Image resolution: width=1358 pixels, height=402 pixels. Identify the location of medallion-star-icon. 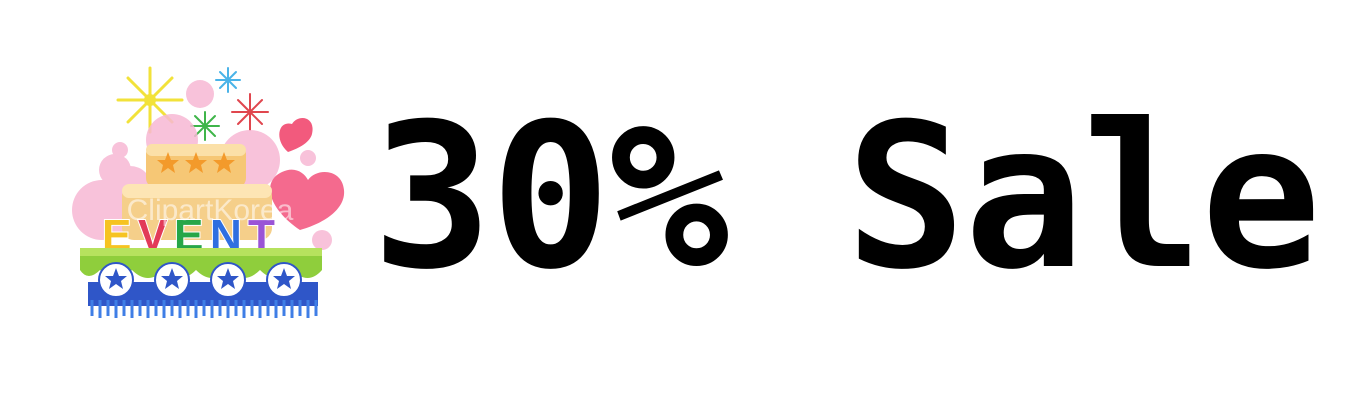
(200, 278).